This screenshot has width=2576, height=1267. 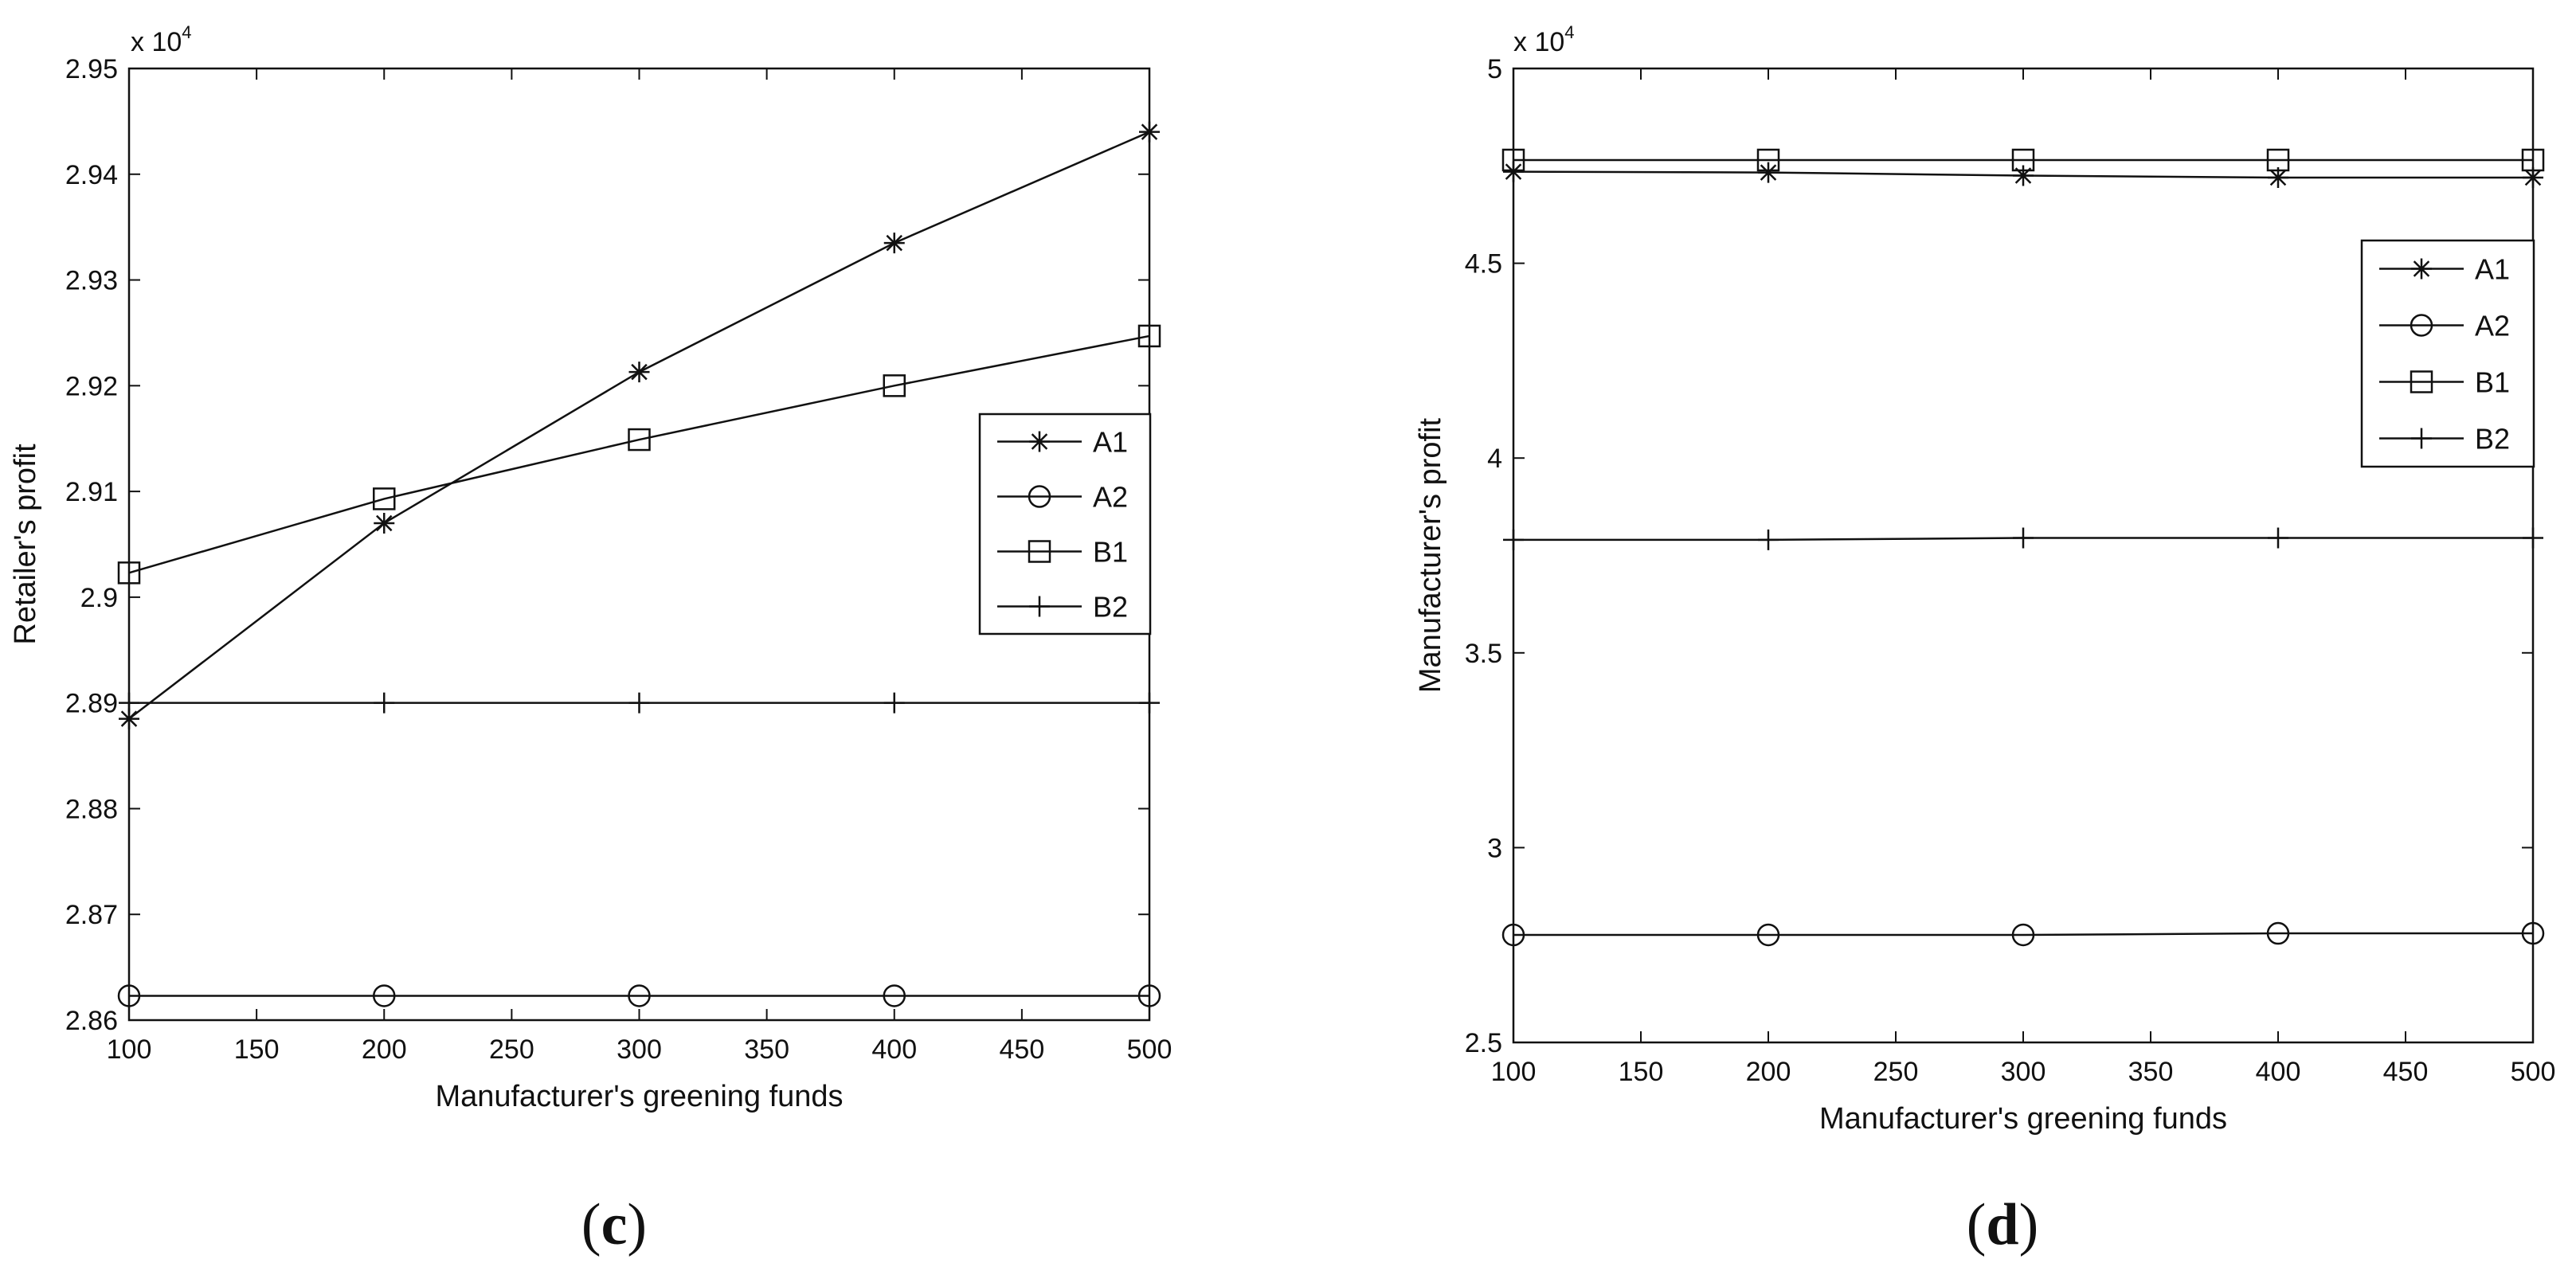 I want to click on legend-label-b2: B2, so click(x=1110, y=607).